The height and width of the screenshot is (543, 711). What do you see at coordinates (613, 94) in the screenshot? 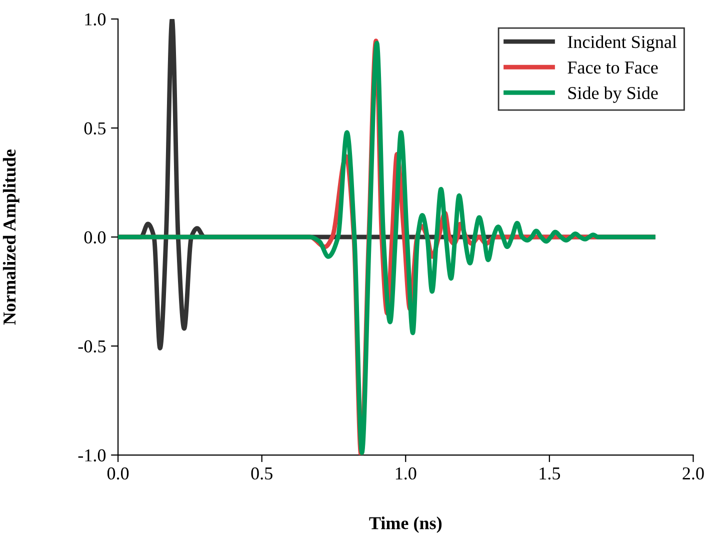
I see `legend-label: Side by Side` at bounding box center [613, 94].